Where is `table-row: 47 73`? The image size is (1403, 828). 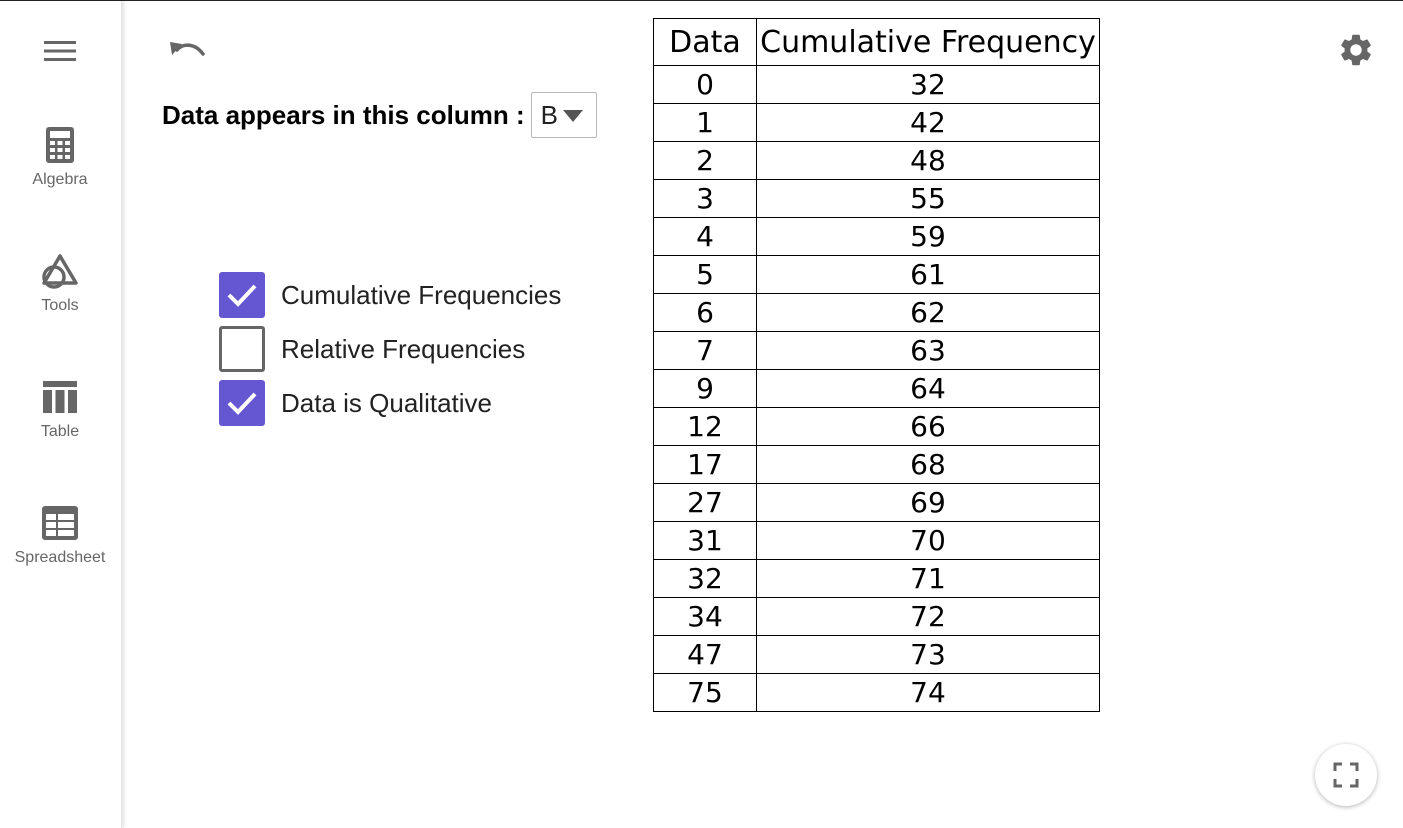 table-row: 47 73 is located at coordinates (876, 654).